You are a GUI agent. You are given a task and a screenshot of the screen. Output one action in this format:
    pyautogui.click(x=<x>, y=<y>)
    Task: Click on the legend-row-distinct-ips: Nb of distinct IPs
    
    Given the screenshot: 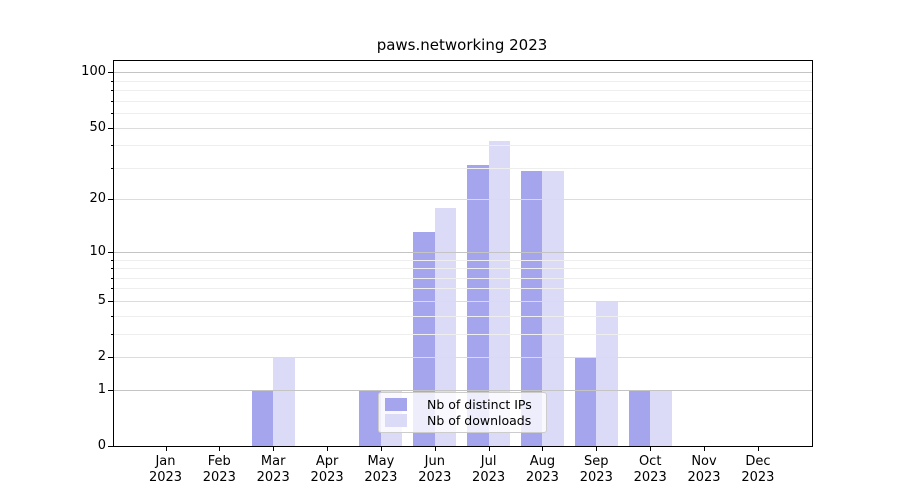 What is the action you would take?
    pyautogui.click(x=461, y=405)
    